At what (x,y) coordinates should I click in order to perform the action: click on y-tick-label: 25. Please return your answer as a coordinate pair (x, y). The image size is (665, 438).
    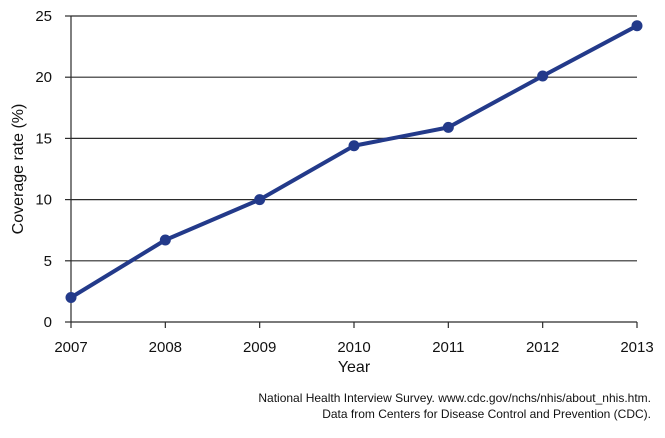
    Looking at the image, I should click on (43, 16).